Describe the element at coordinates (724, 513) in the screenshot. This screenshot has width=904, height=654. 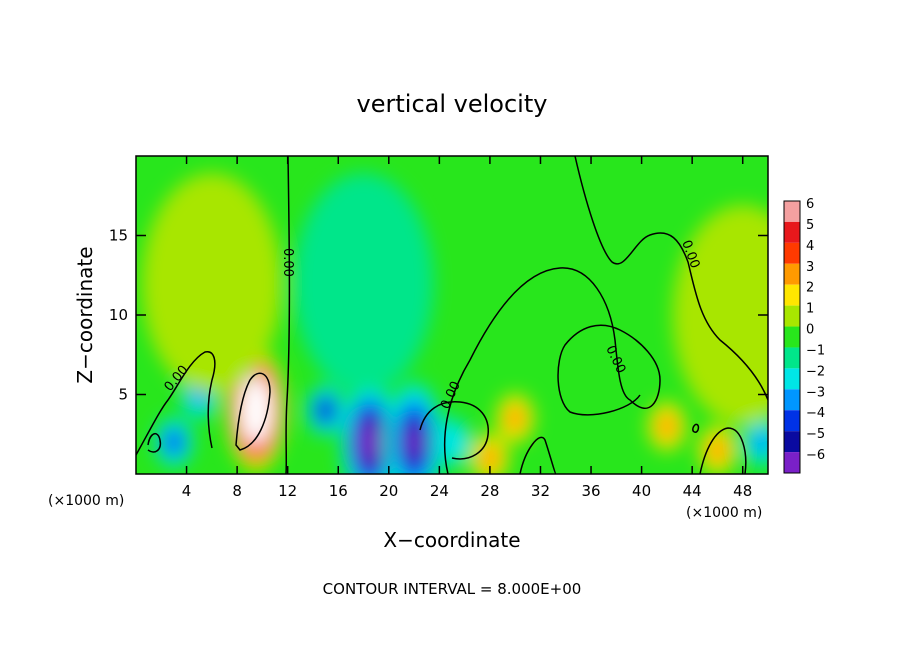
I see `x-units-right: (×1000 m)` at that location.